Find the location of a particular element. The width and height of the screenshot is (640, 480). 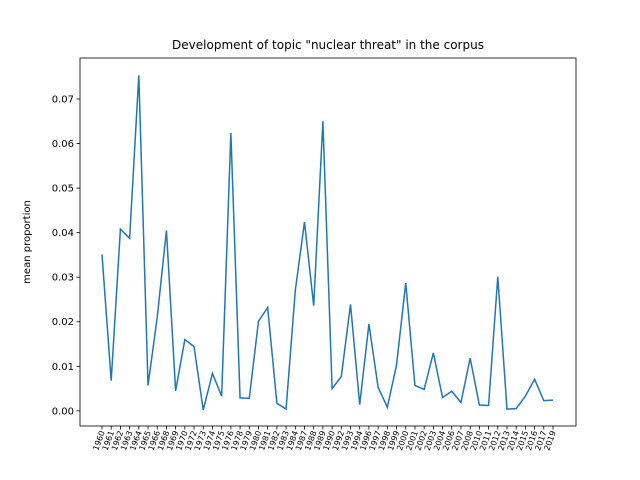

y-axis-label: mean proportion is located at coordinates (27, 242).